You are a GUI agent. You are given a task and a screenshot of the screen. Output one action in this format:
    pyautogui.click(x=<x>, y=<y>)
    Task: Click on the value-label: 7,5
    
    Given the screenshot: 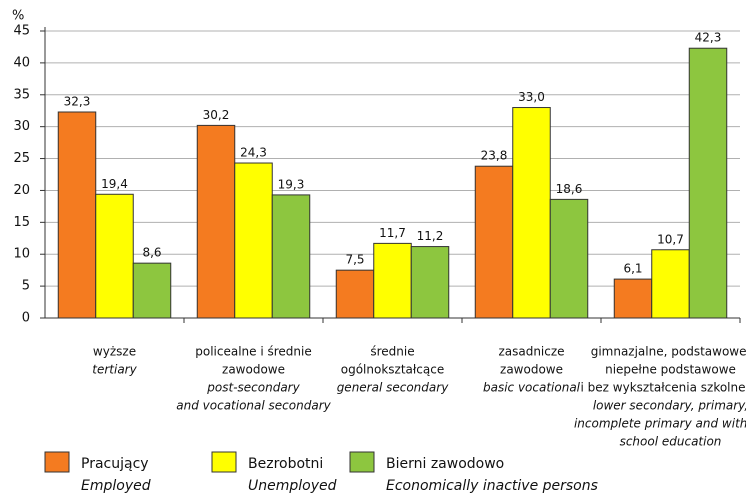 What is the action you would take?
    pyautogui.click(x=354, y=260)
    